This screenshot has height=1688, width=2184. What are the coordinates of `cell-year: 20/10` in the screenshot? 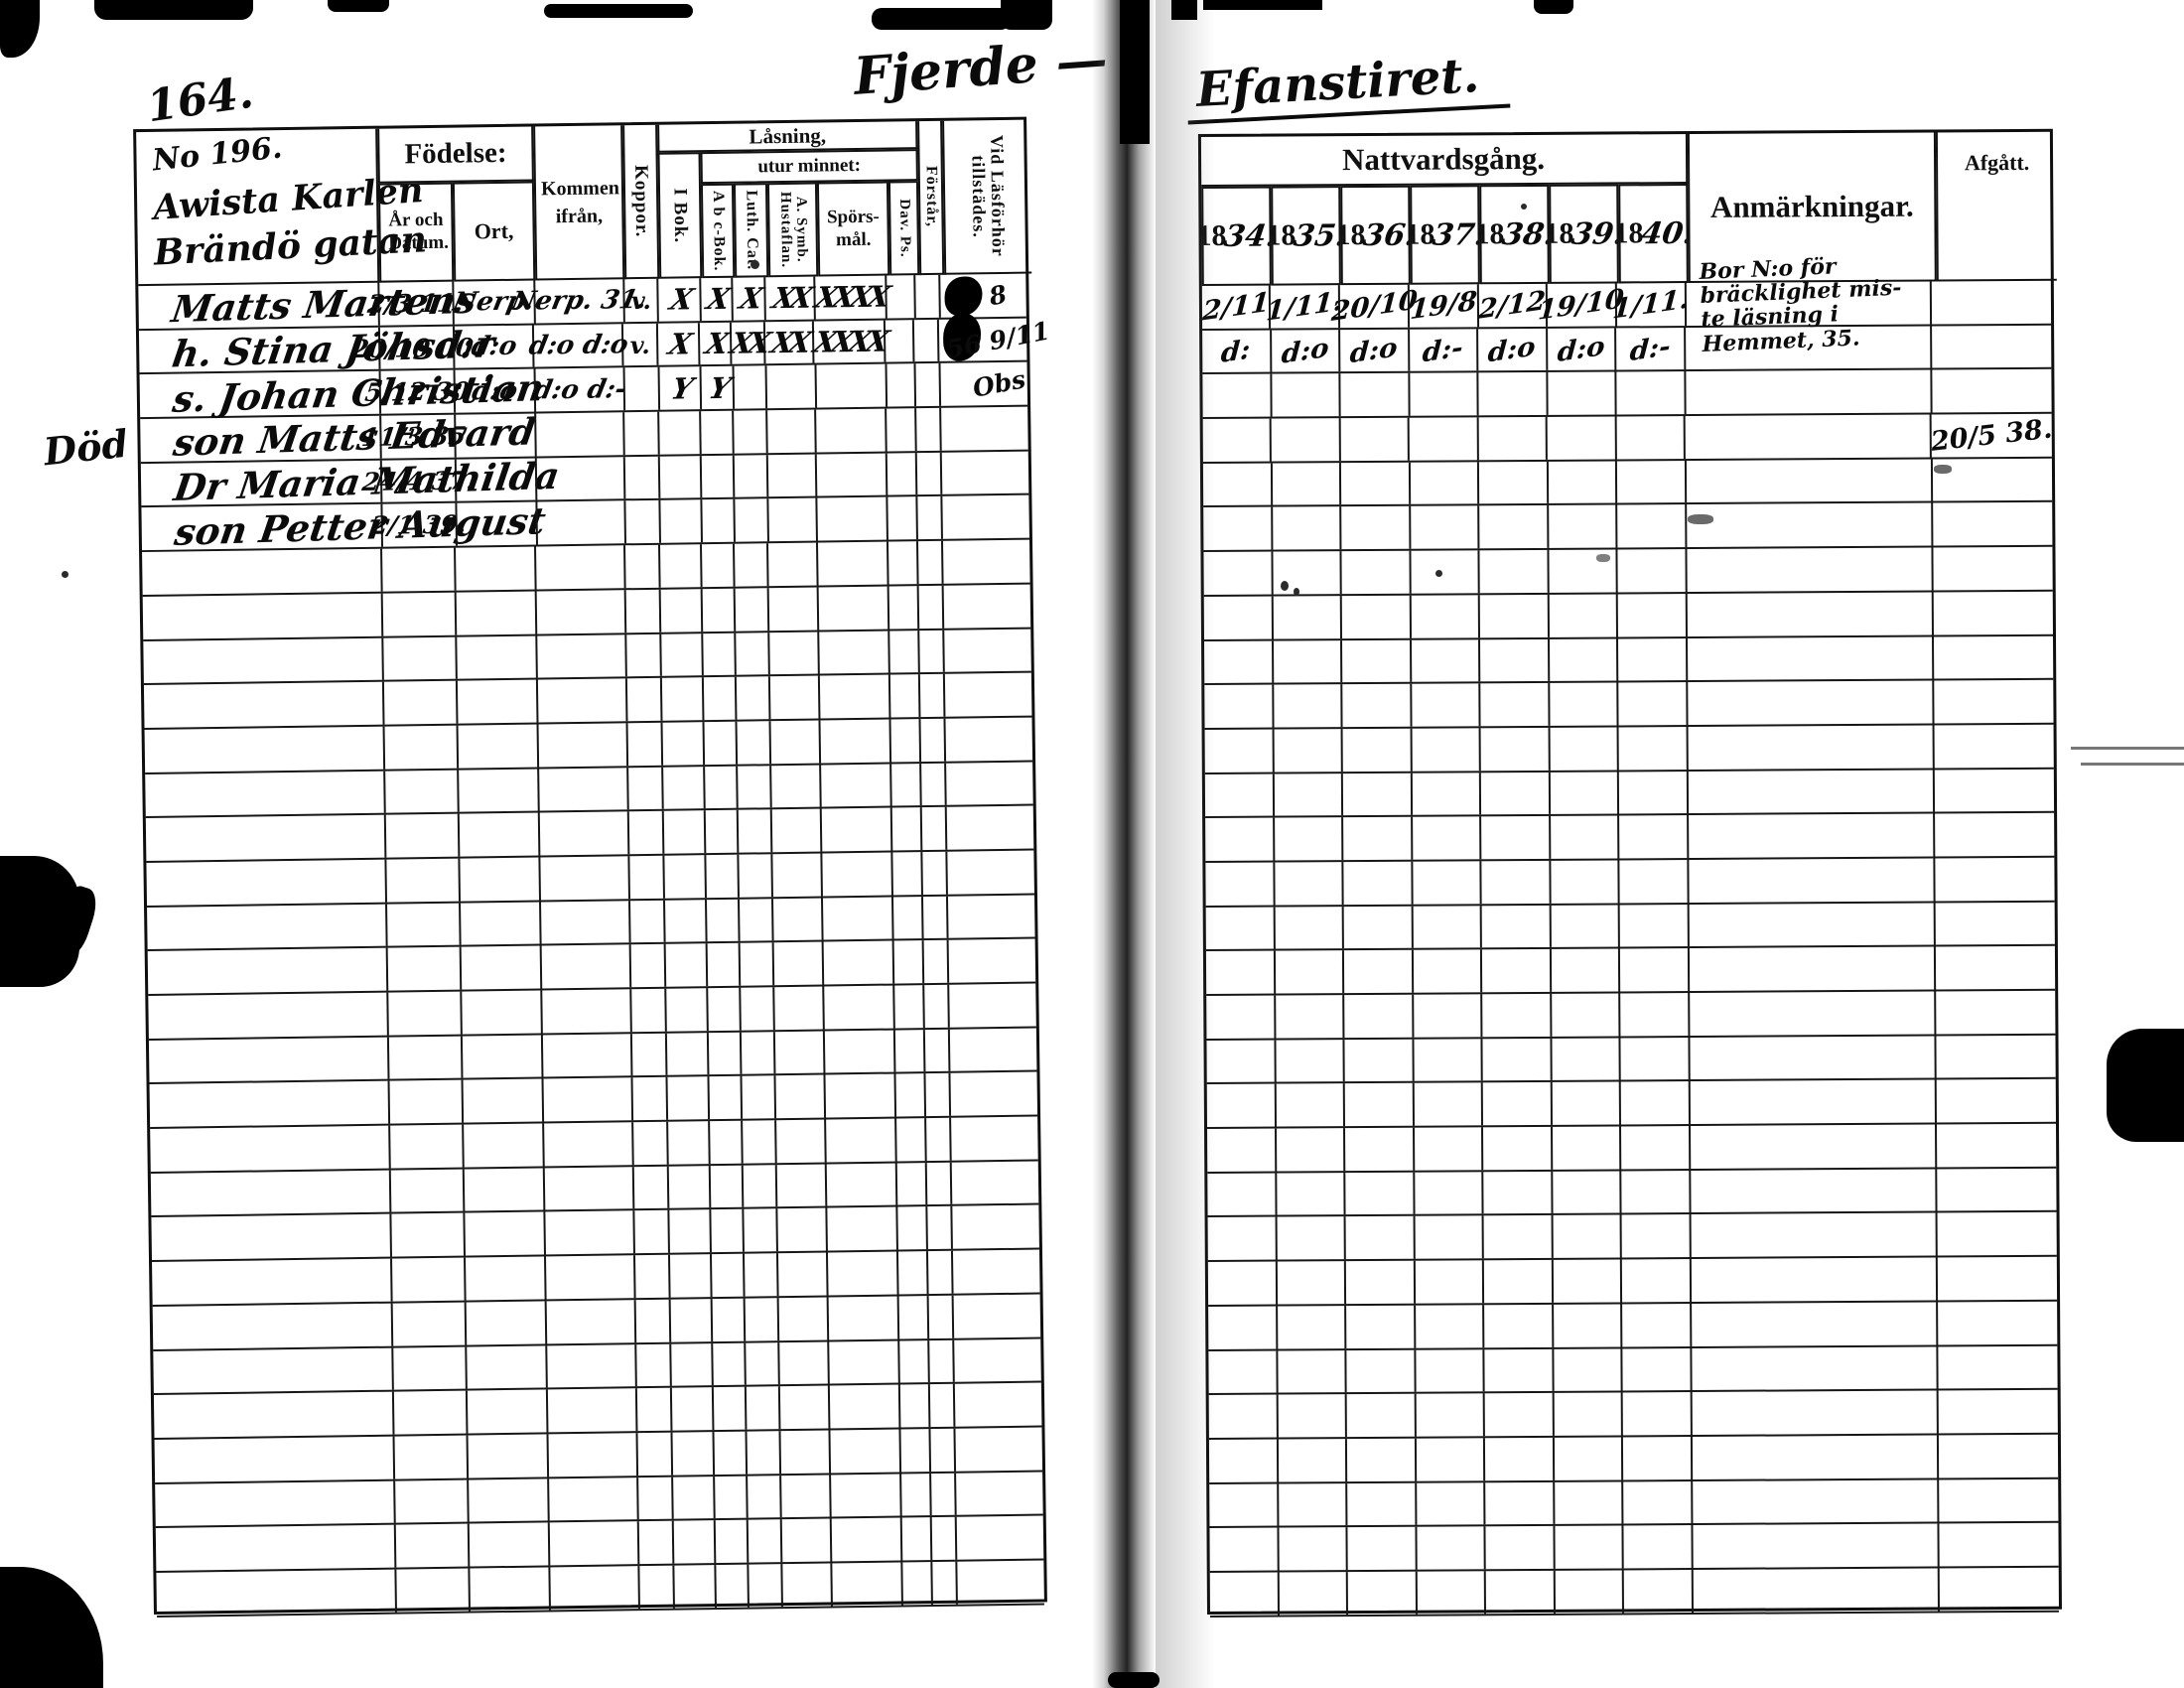 It's located at (1374, 306).